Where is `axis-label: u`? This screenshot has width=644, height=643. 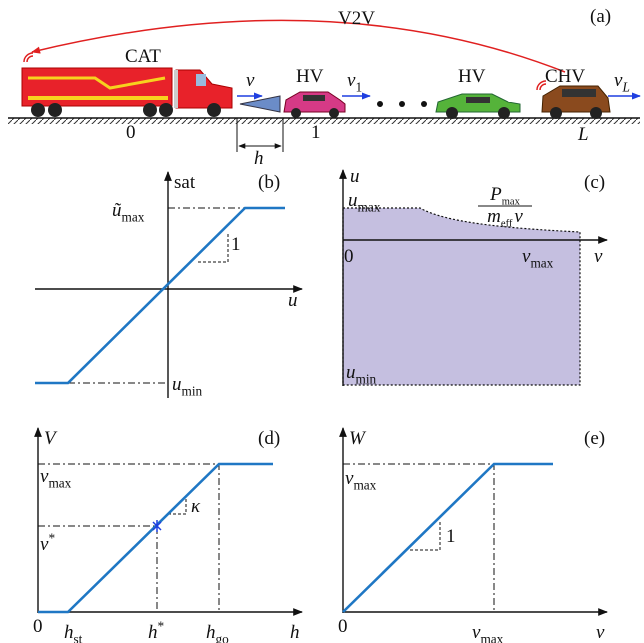 axis-label: u is located at coordinates (293, 300).